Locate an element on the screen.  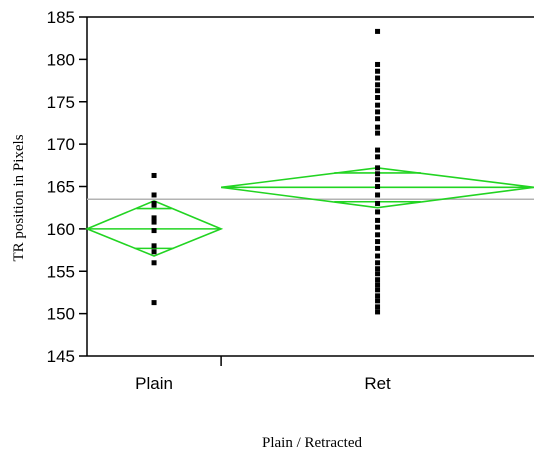
x-axis: Plain Ret is located at coordinates (310, 374).